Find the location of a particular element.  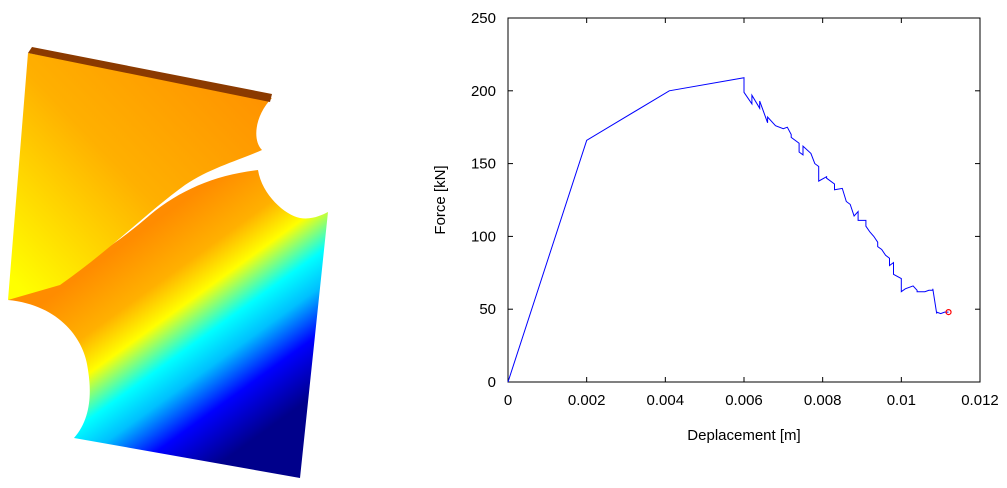

upper-specimen-part is located at coordinates (140, 176).